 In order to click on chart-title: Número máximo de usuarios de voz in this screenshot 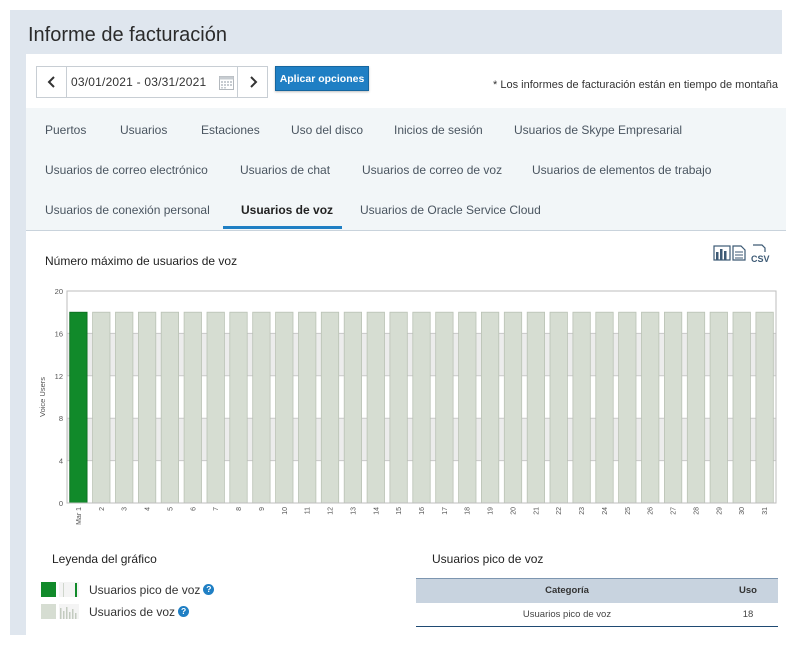, I will do `click(141, 261)`.